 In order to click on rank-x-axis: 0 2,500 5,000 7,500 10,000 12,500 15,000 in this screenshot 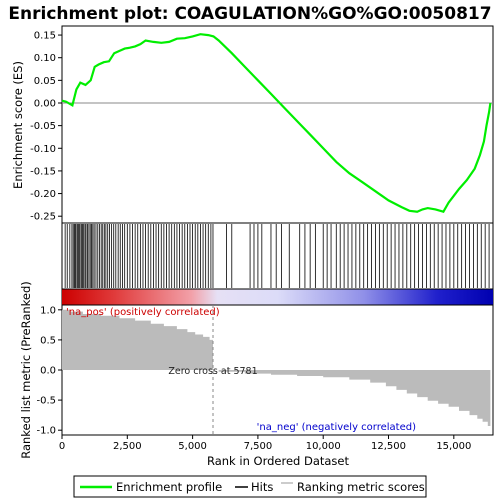, I will do `click(265, 443)`.